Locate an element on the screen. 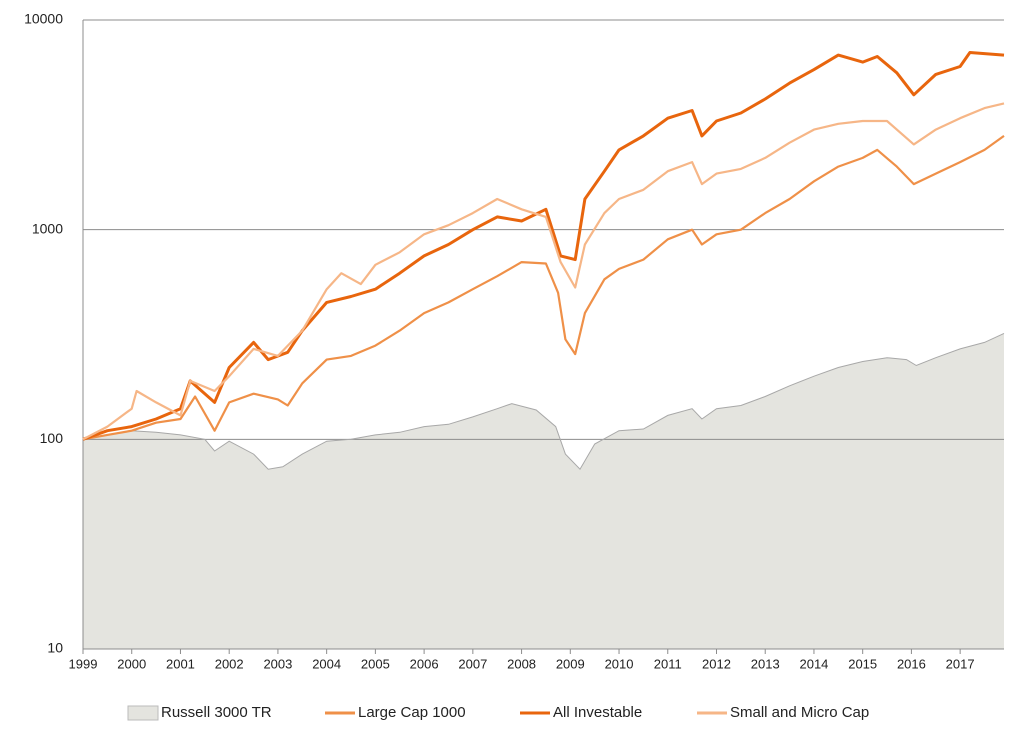 Image resolution: width=1024 pixels, height=742 pixels. x-tick-label: 2004 is located at coordinates (326, 663).